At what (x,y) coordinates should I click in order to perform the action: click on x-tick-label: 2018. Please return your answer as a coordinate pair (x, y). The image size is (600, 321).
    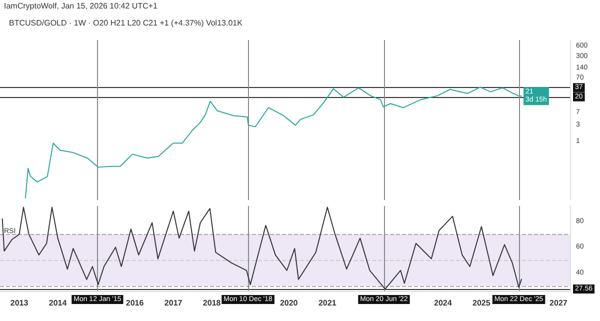
    Looking at the image, I should click on (212, 303).